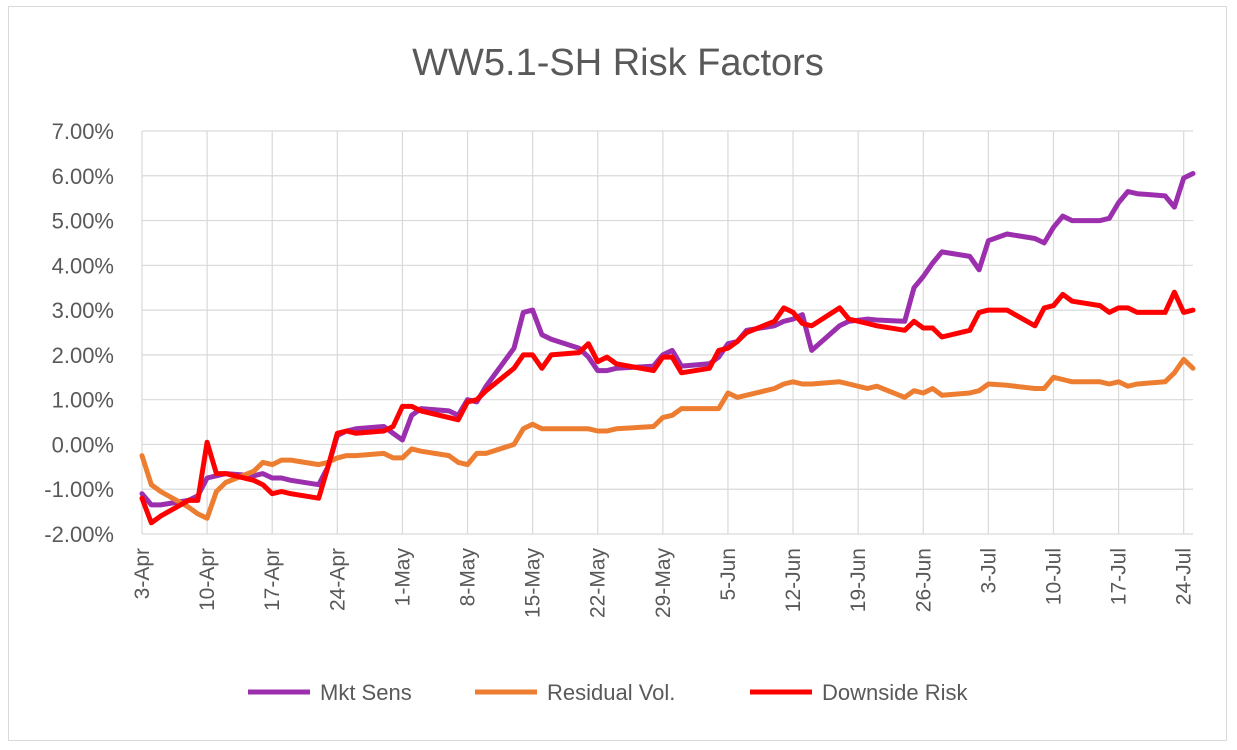  What do you see at coordinates (1184, 576) in the screenshot?
I see `x-tick-label: 24-Jul` at bounding box center [1184, 576].